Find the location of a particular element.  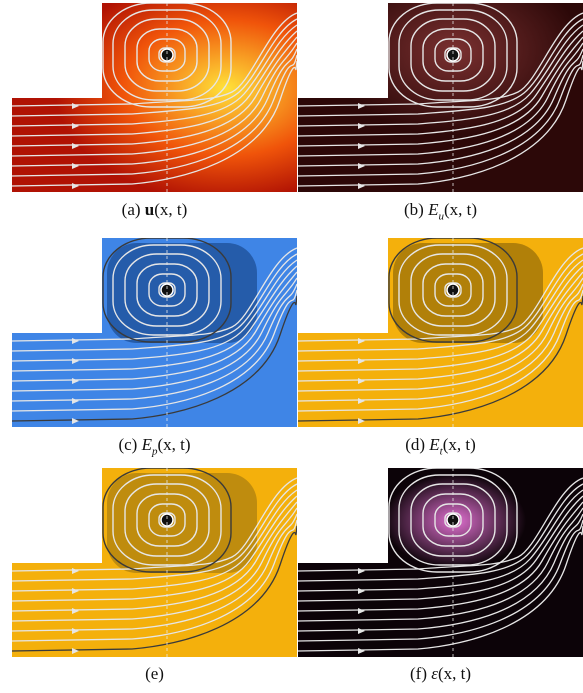

caption-f: (f) ε(x, t) is located at coordinates (440, 675).